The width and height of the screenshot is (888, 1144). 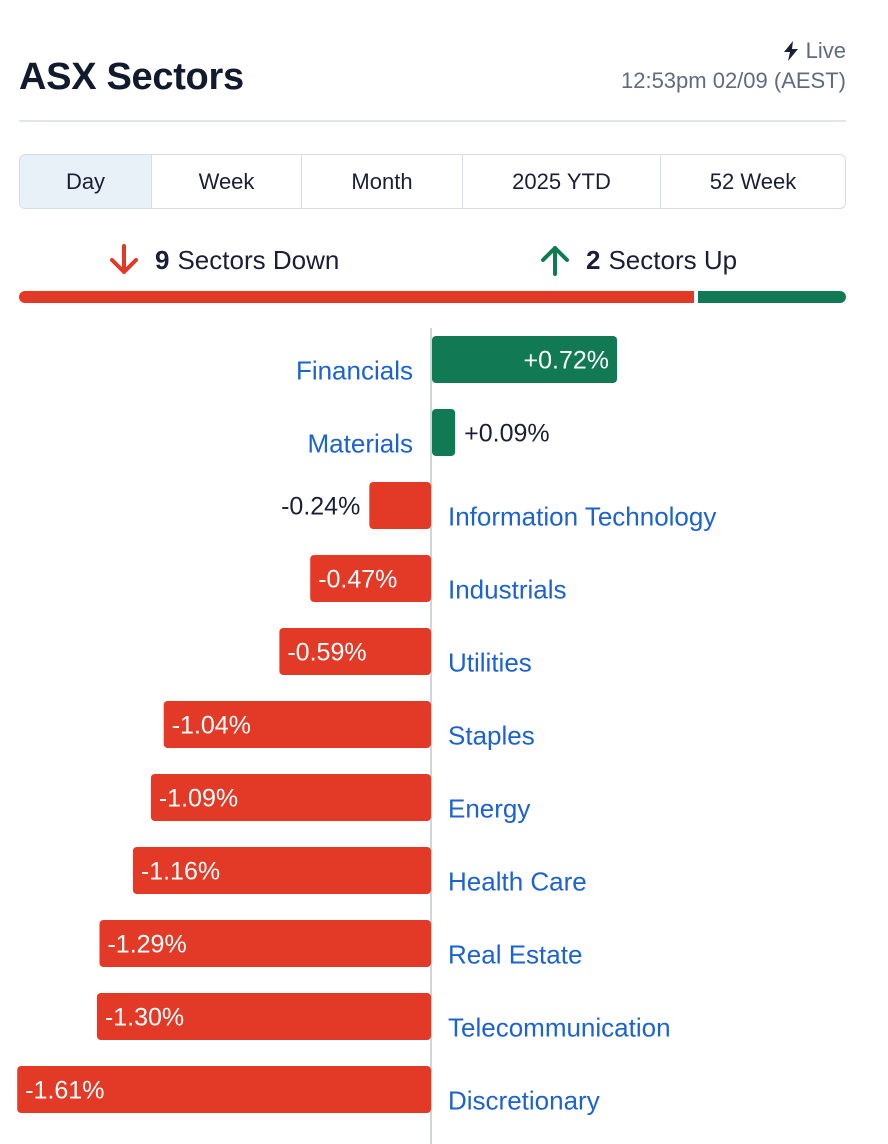 I want to click on header: ASX Sectors Live 12:53pm 02/09 (AEST), so click(x=432, y=79).